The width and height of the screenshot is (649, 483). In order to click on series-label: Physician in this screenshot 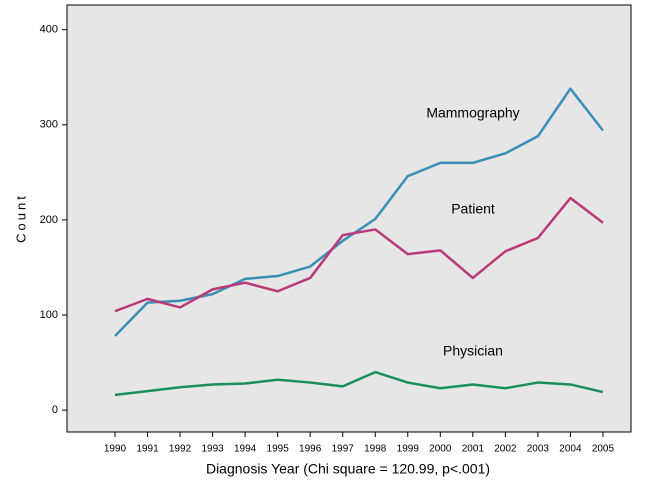, I will do `click(473, 351)`.